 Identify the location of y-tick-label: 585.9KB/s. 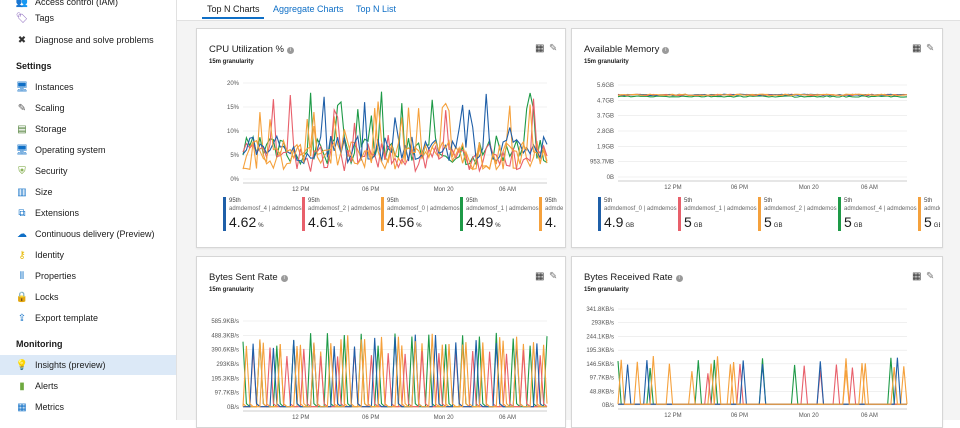
(225, 322).